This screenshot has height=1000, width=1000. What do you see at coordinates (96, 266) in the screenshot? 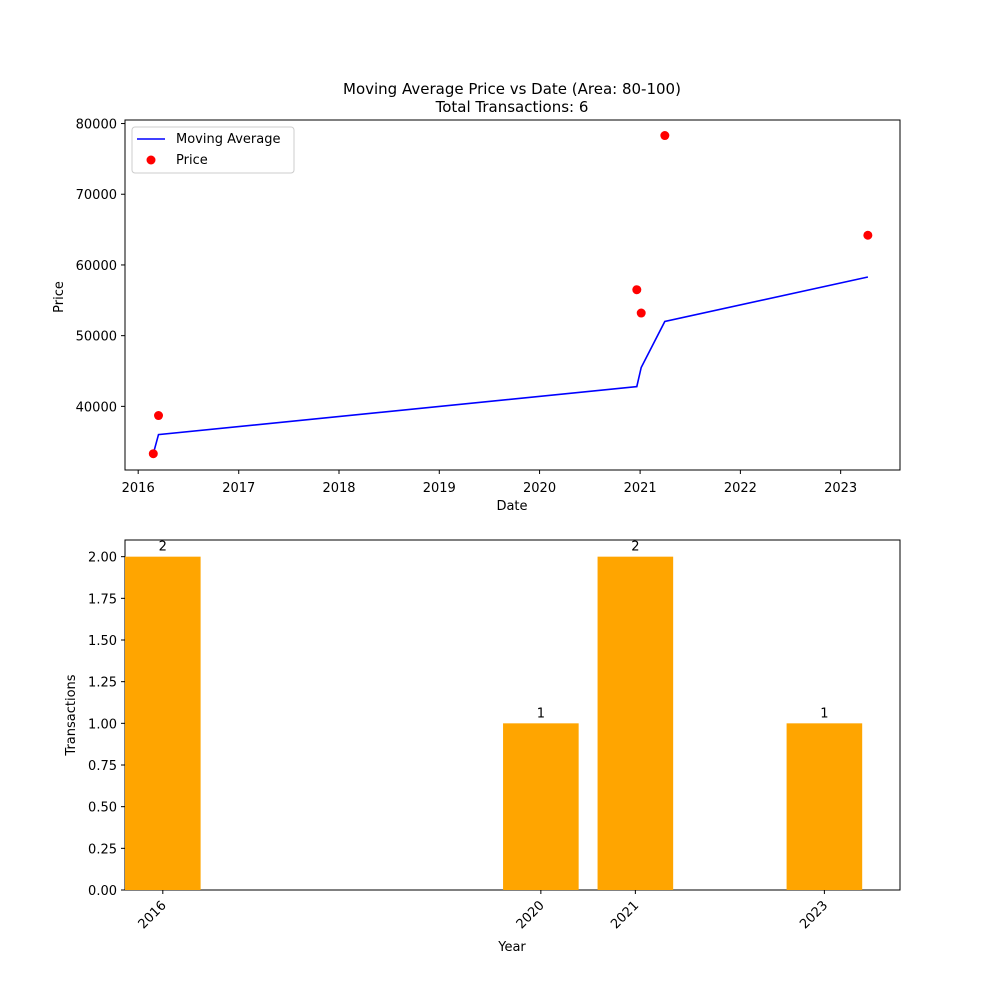
I see `y-tick-label: 60000` at bounding box center [96, 266].